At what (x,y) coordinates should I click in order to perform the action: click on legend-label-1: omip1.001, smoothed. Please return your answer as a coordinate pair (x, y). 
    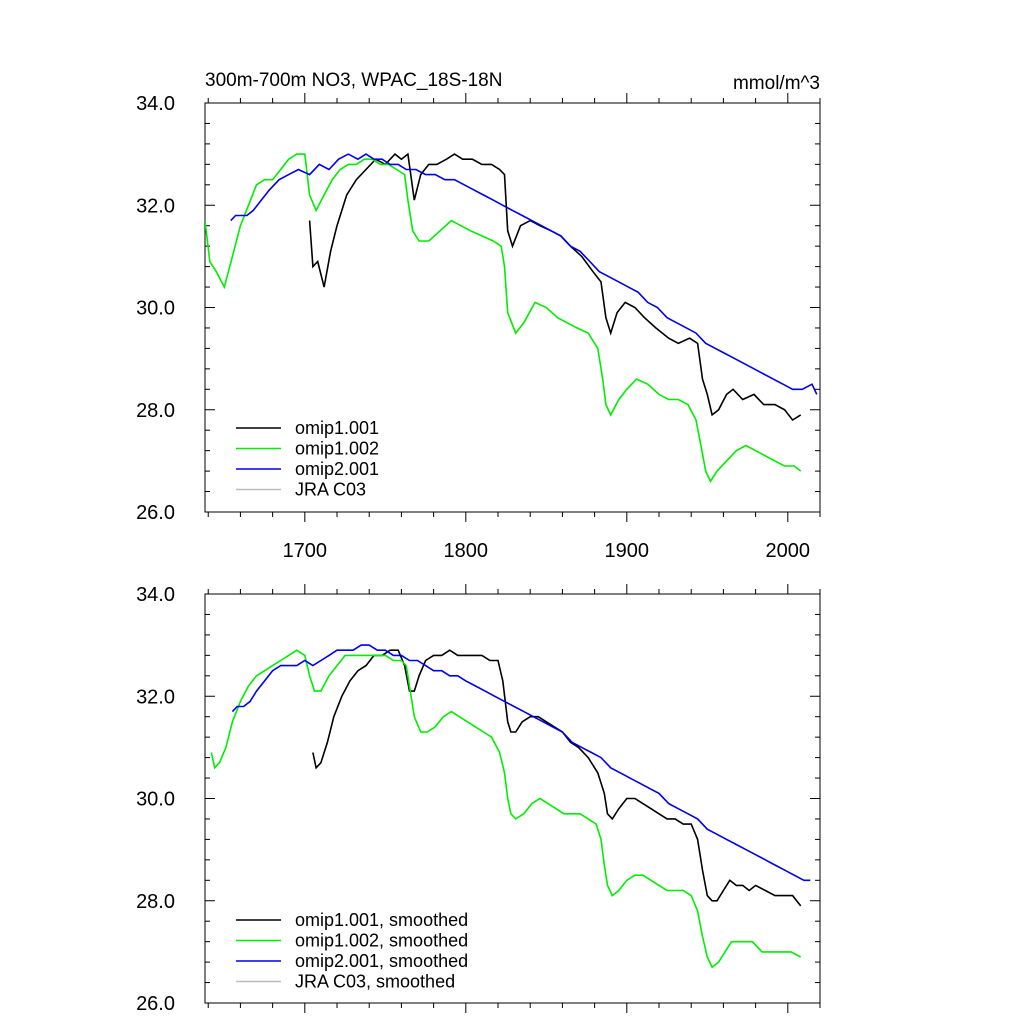
    Looking at the image, I should click on (381, 920).